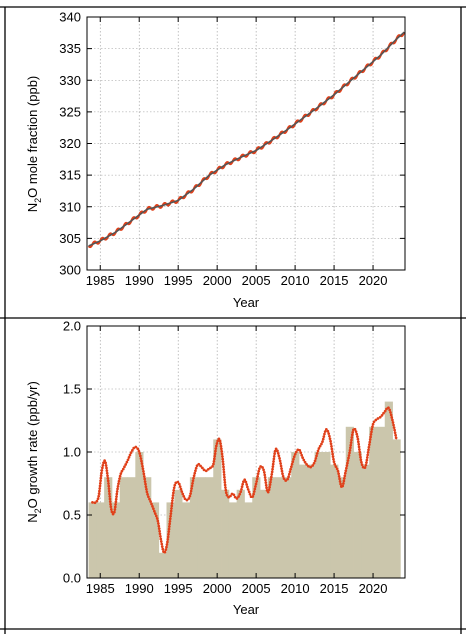  What do you see at coordinates (70, 80) in the screenshot?
I see `y-tick-label: 330` at bounding box center [70, 80].